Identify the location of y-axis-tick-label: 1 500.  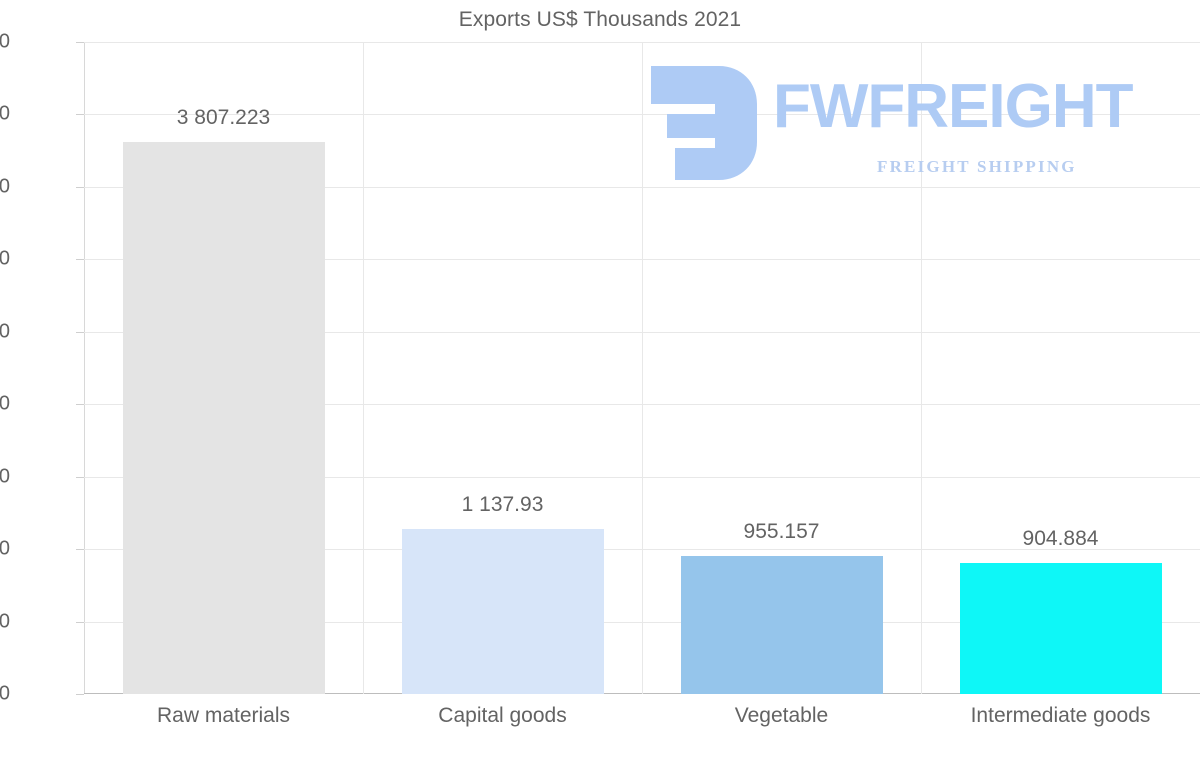
(5, 476).